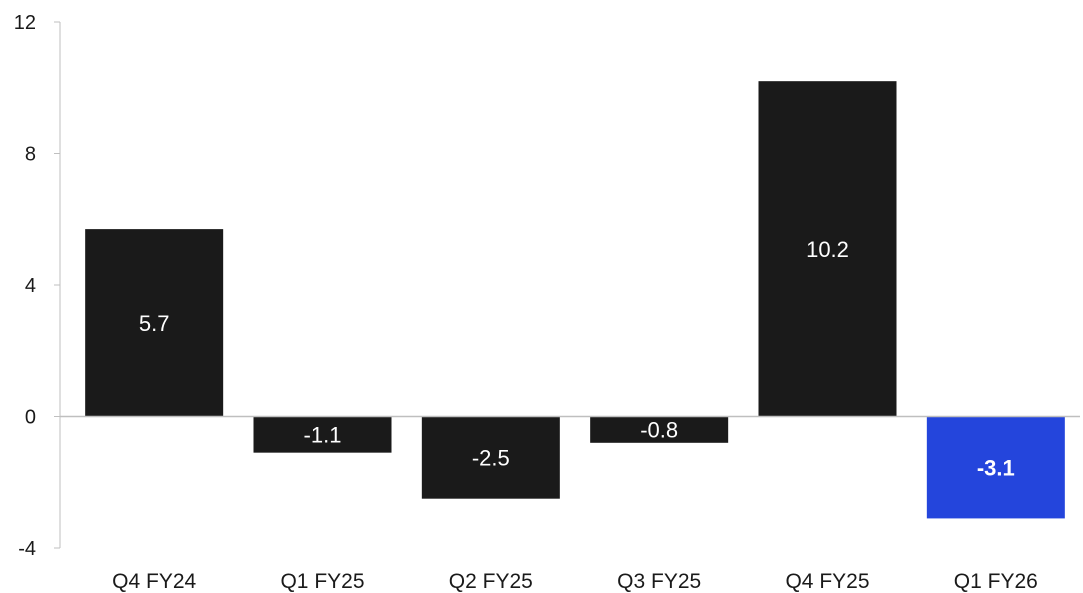 The height and width of the screenshot is (593, 1083). What do you see at coordinates (25, 23) in the screenshot?
I see `y-tick-label: 12` at bounding box center [25, 23].